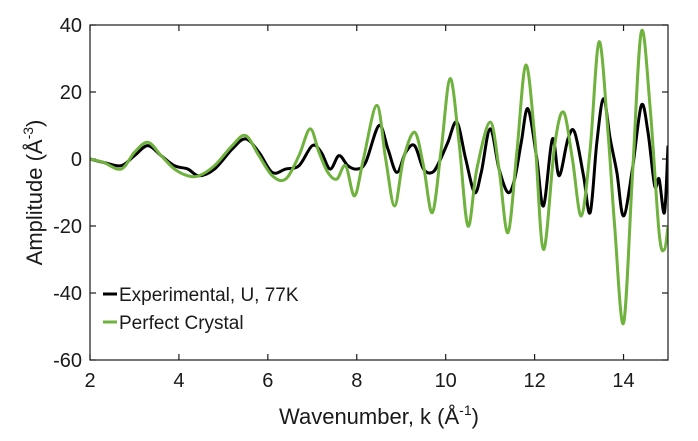  I want to click on legend-label-perfect-crystal: Perfect Crystal, so click(181, 323).